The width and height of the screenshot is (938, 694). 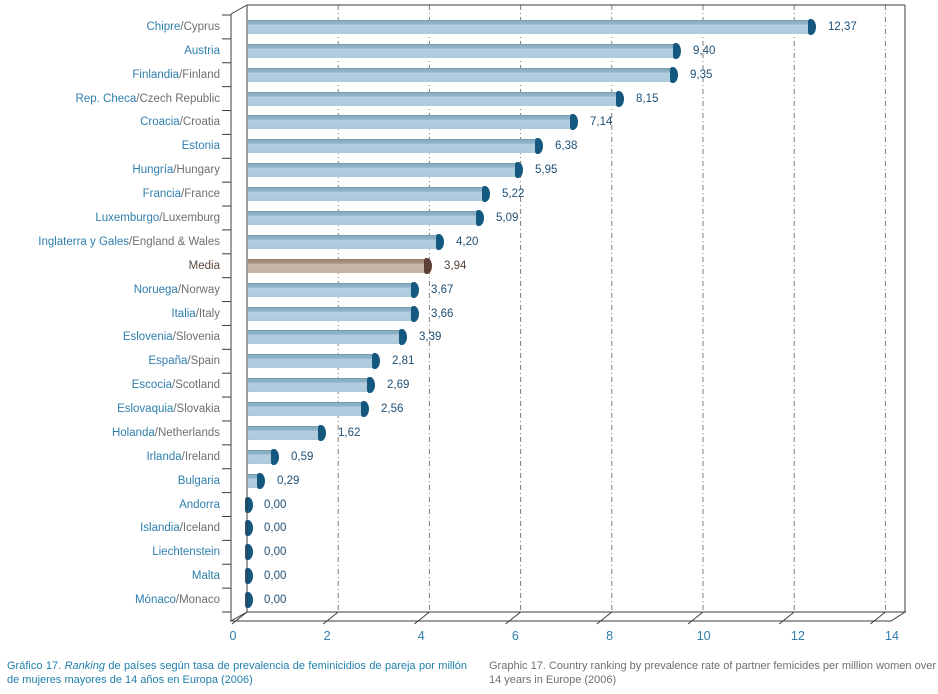 I want to click on category-label-es: Croacia, so click(x=160, y=122).